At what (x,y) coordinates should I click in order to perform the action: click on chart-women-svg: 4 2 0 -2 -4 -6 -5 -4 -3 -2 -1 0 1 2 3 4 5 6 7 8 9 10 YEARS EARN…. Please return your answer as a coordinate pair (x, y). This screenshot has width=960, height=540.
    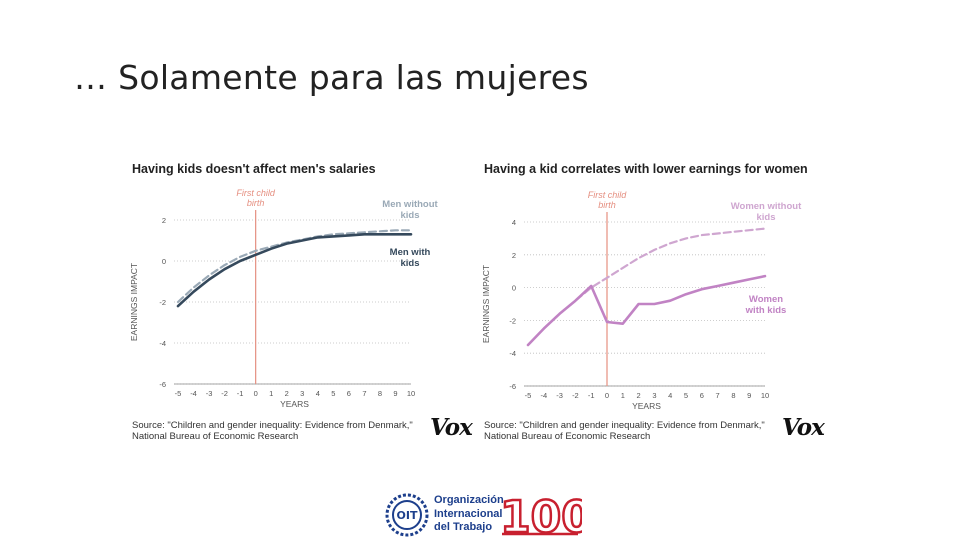
    Looking at the image, I should click on (641, 300).